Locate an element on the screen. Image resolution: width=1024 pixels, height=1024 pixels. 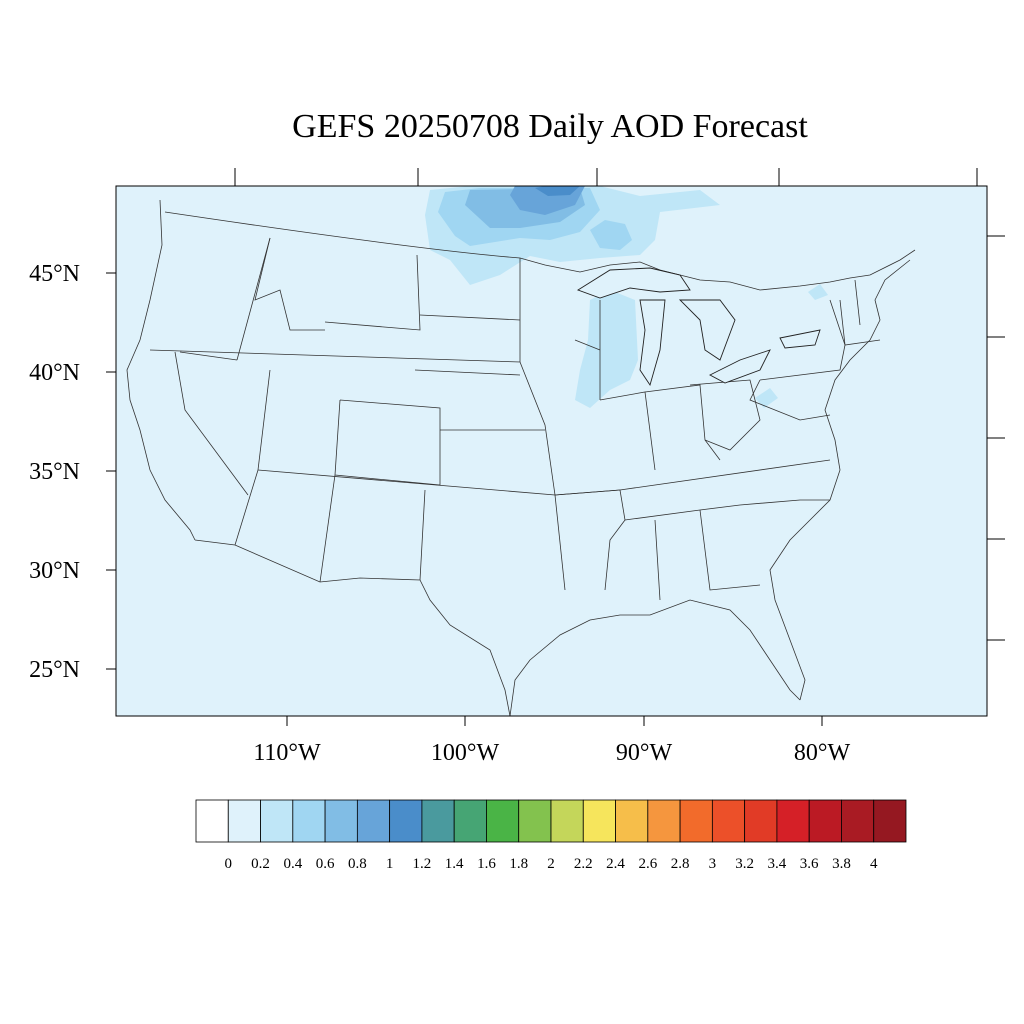
map-title: GEFS 20250708 Daily AOD Forecast is located at coordinates (550, 126).